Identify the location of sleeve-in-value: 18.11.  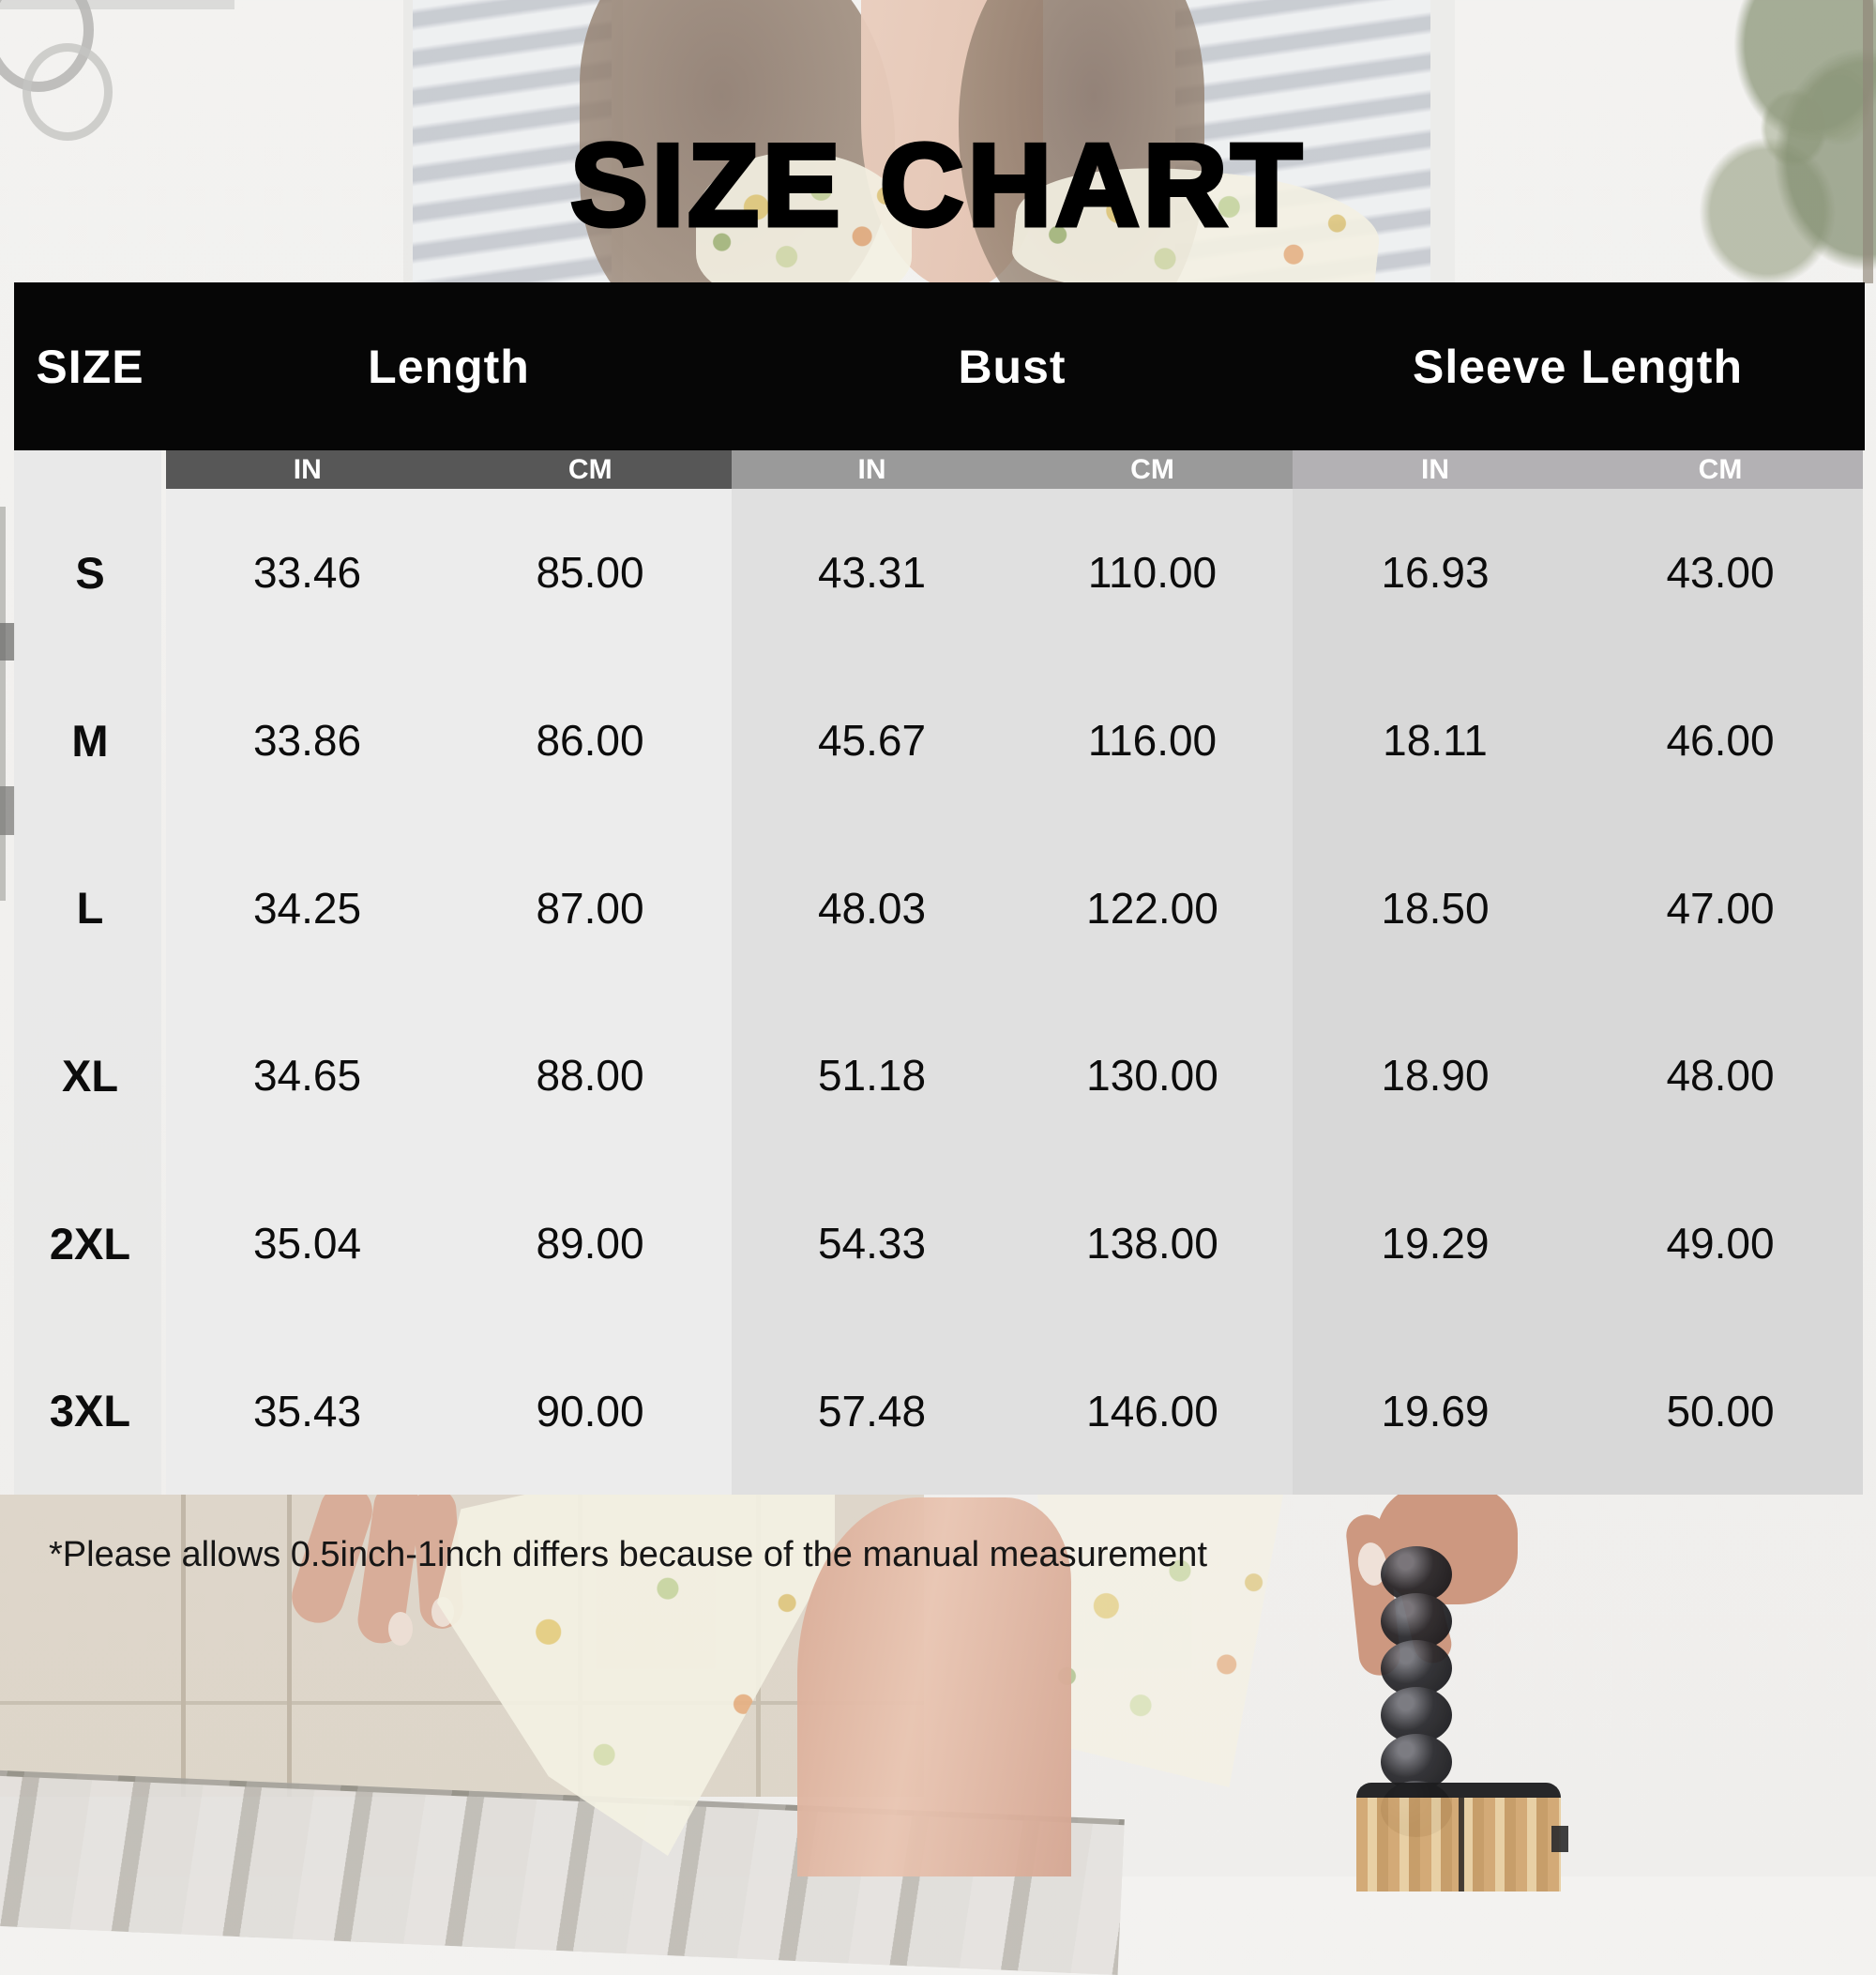
(1435, 740).